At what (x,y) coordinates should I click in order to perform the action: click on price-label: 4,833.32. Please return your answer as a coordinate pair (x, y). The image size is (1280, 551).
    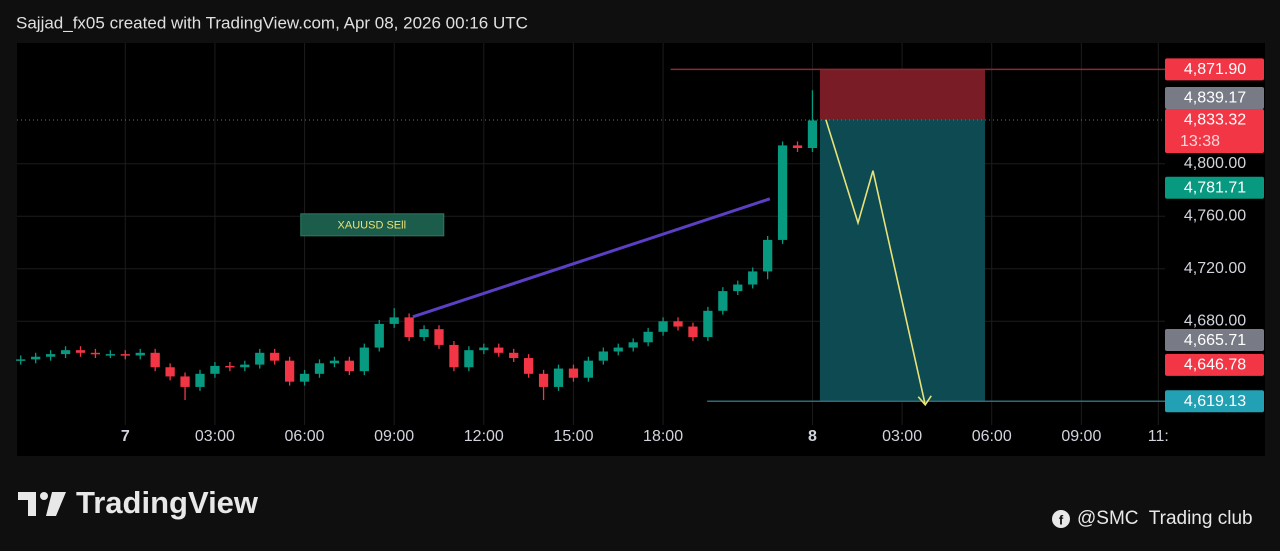
    Looking at the image, I should click on (1215, 120).